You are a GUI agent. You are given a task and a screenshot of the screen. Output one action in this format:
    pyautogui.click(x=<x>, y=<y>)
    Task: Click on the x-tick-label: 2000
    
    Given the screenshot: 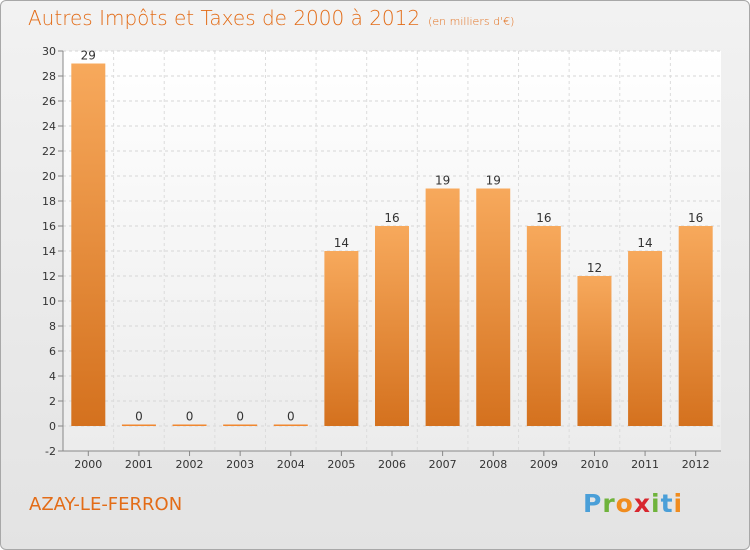 What is the action you would take?
    pyautogui.click(x=88, y=464)
    